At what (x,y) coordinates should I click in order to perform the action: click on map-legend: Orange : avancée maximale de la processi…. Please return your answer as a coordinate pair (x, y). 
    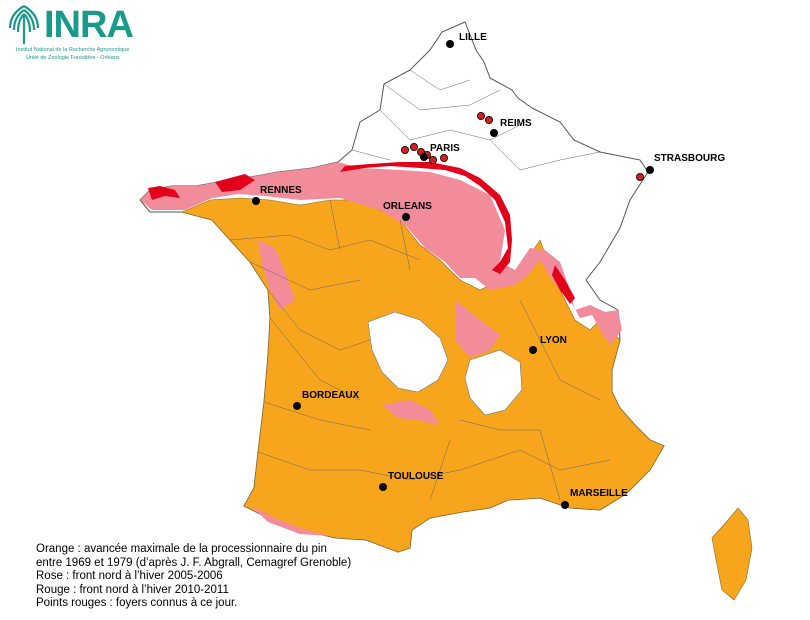
    Looking at the image, I should click on (193, 577).